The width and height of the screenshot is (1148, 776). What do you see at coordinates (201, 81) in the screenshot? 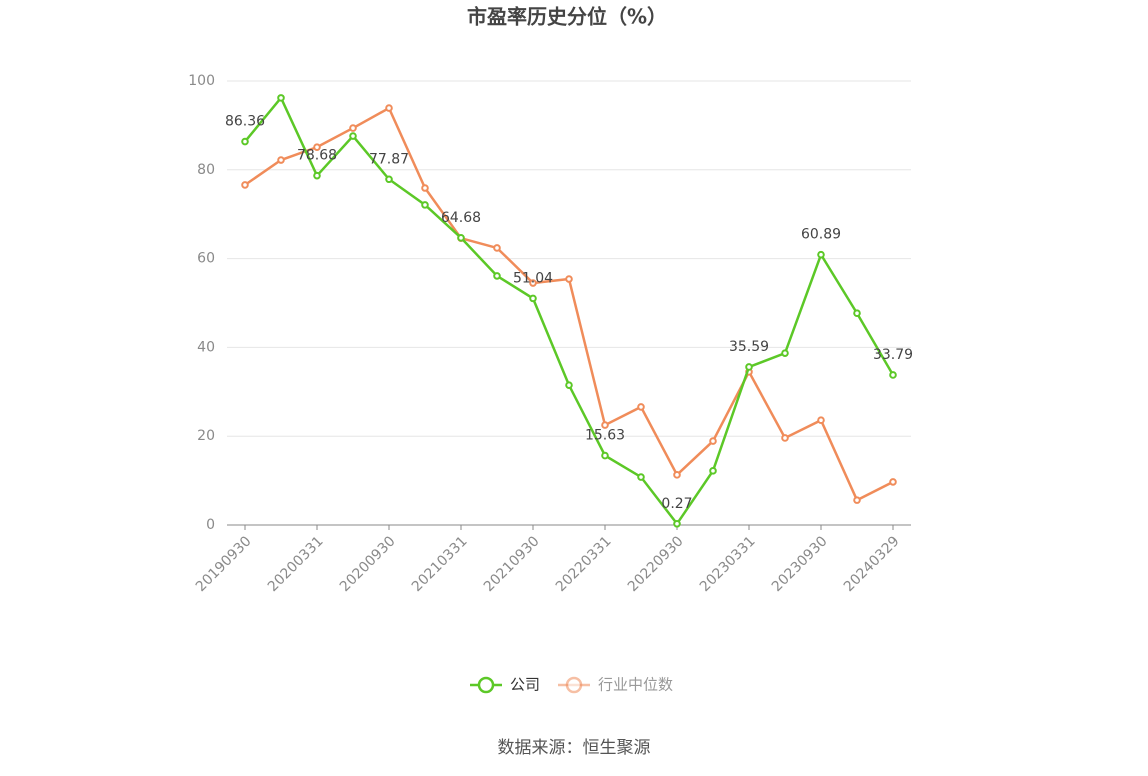
I see `y-tick-label: 100` at bounding box center [201, 81].